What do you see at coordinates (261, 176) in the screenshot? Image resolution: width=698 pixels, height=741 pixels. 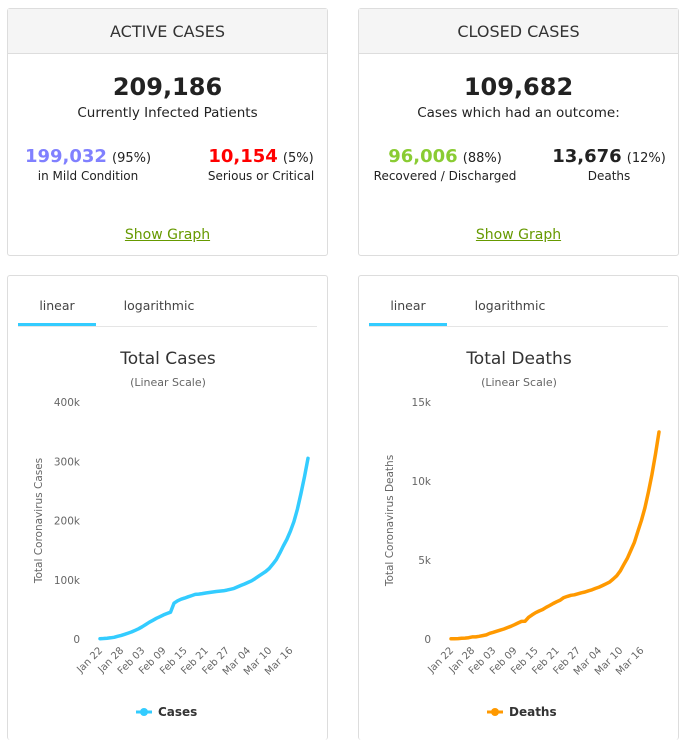 I see `serious-label: Serious or Critical` at bounding box center [261, 176].